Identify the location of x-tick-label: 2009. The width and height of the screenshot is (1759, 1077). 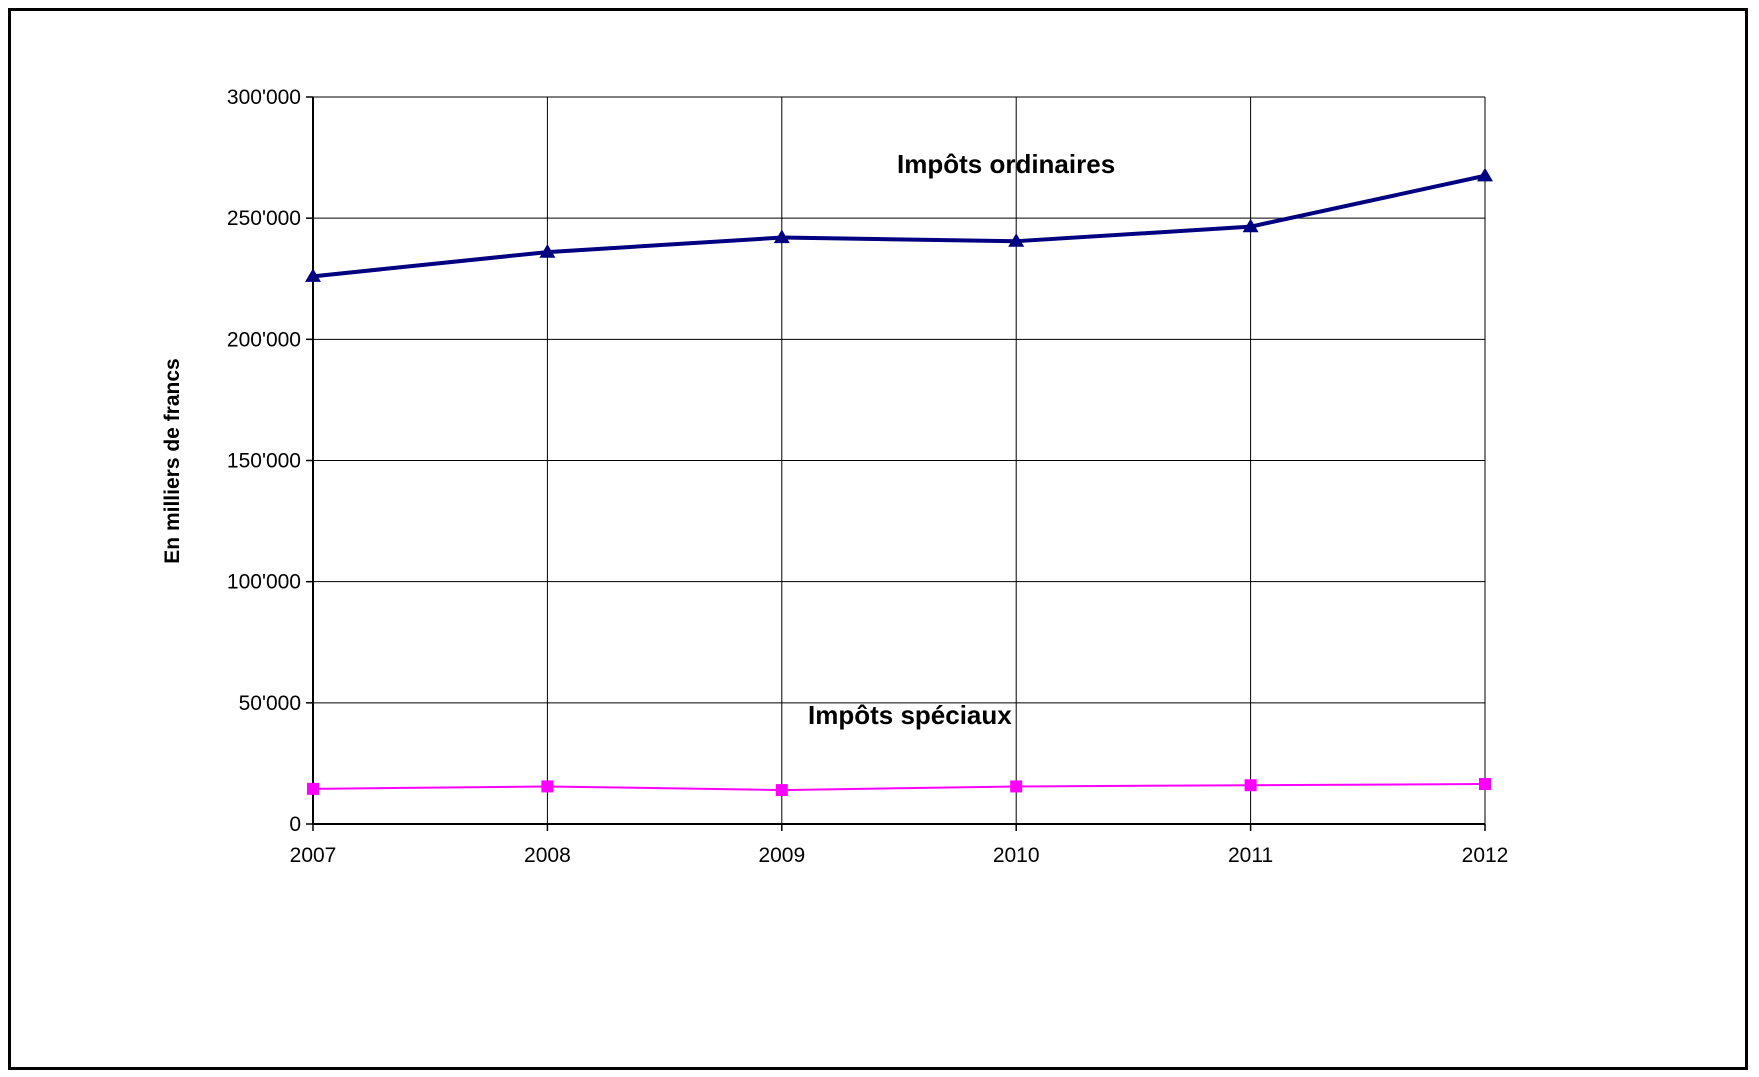
(781, 855).